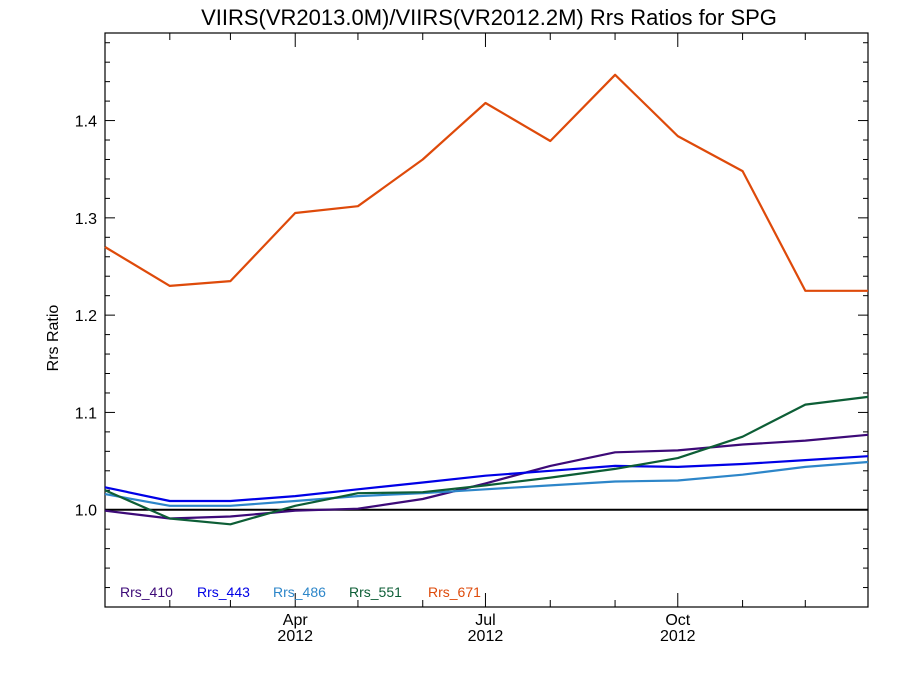  Describe the element at coordinates (53, 338) in the screenshot. I see `y-axis-label: Rrs Ratio` at that location.